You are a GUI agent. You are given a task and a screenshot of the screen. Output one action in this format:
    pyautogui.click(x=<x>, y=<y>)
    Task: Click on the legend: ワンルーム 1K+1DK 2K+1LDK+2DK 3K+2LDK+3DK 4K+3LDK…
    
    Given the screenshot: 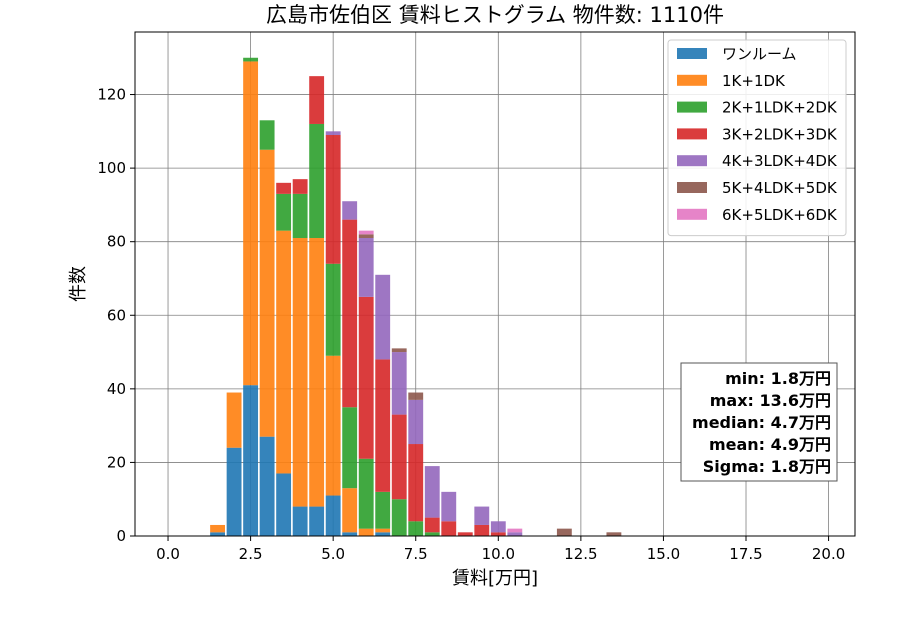 What is the action you would take?
    pyautogui.click(x=757, y=138)
    